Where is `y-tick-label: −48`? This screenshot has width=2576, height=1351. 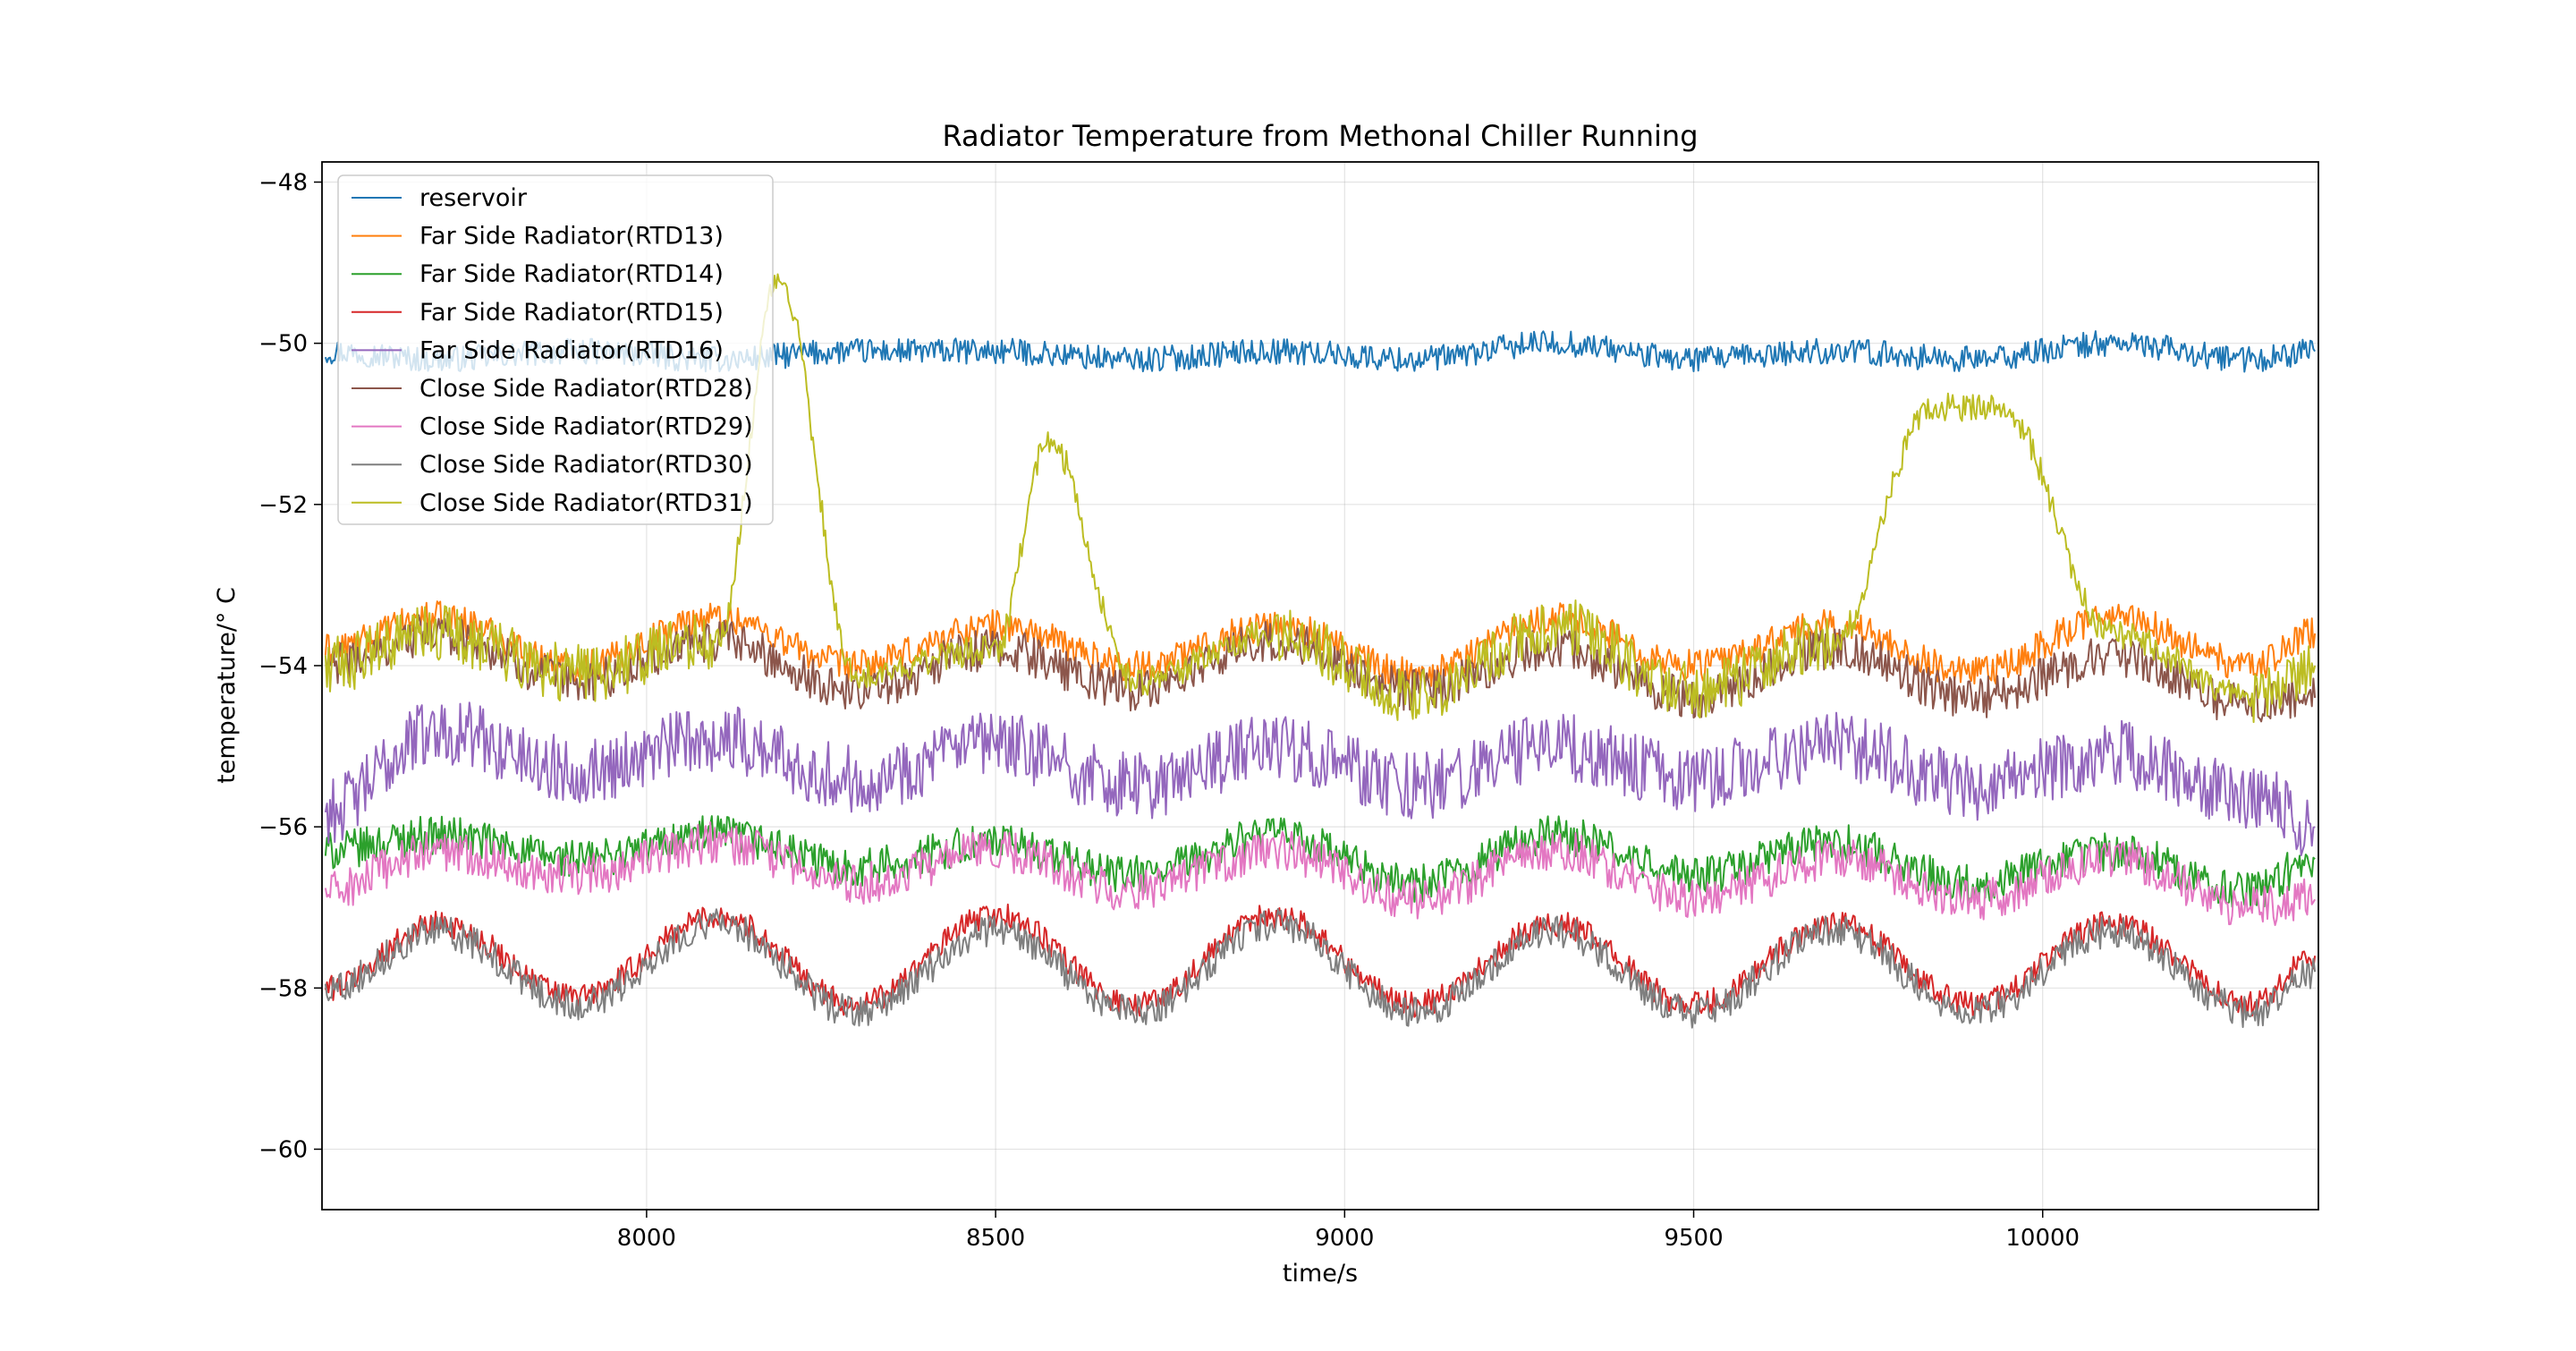 y-tick-label: −48 is located at coordinates (283, 183).